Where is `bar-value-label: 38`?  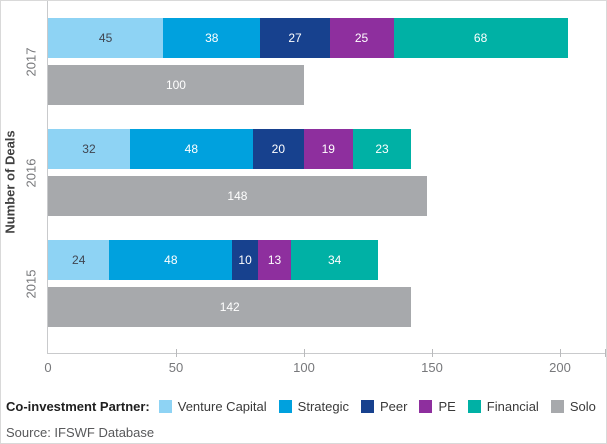 bar-value-label: 38 is located at coordinates (212, 38).